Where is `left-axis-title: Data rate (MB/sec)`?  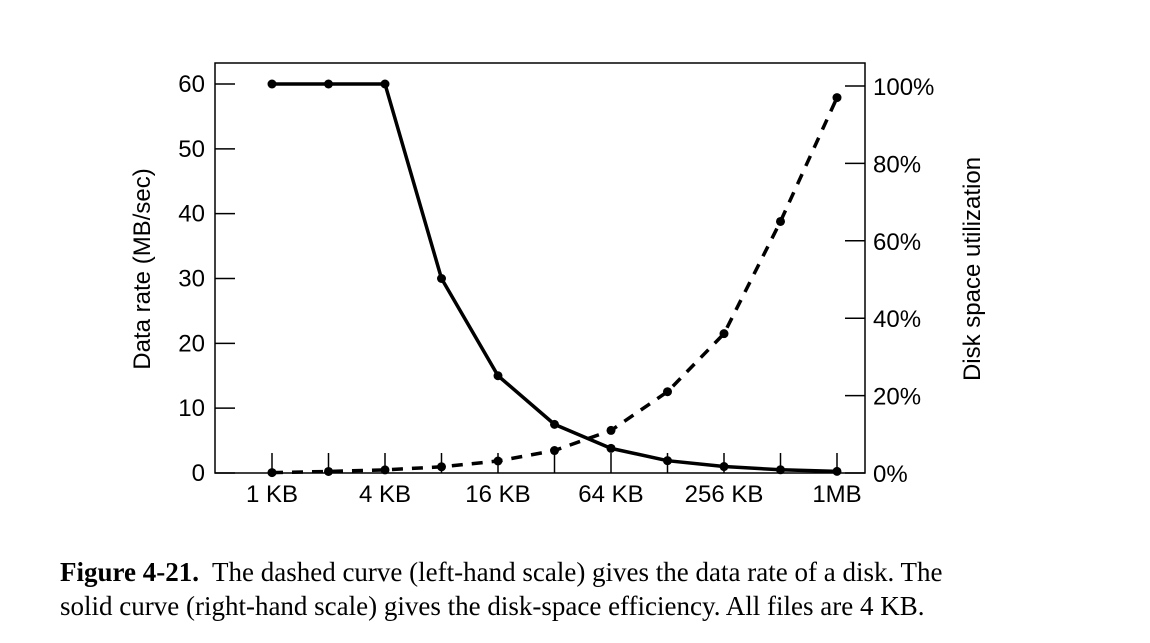
left-axis-title: Data rate (MB/sec) is located at coordinates (142, 268).